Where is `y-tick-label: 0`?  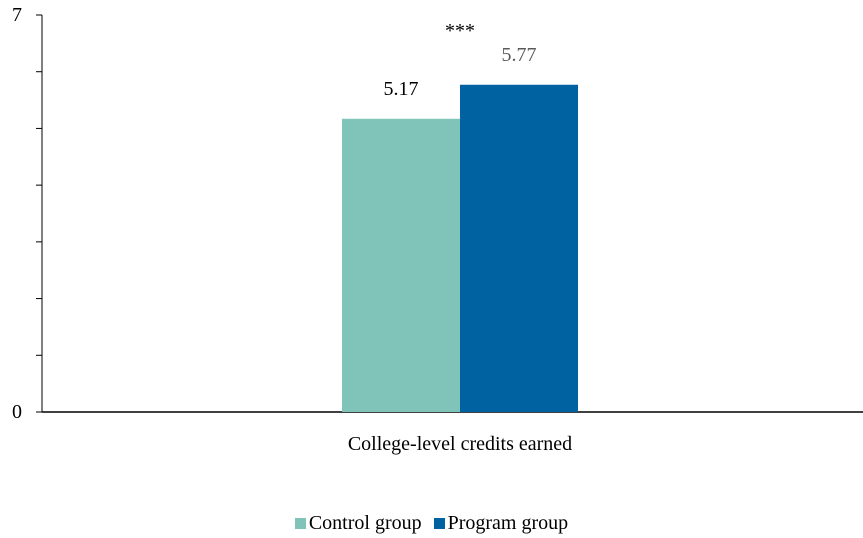 y-tick-label: 0 is located at coordinates (17, 412).